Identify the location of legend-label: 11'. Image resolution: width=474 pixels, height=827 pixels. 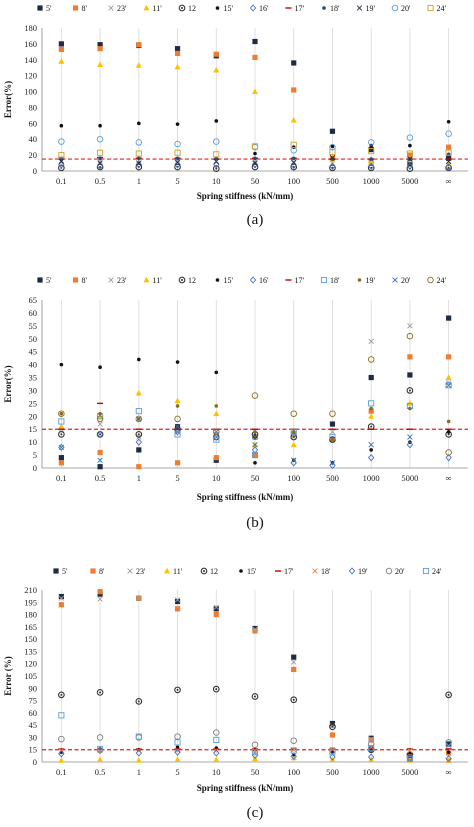
(158, 8).